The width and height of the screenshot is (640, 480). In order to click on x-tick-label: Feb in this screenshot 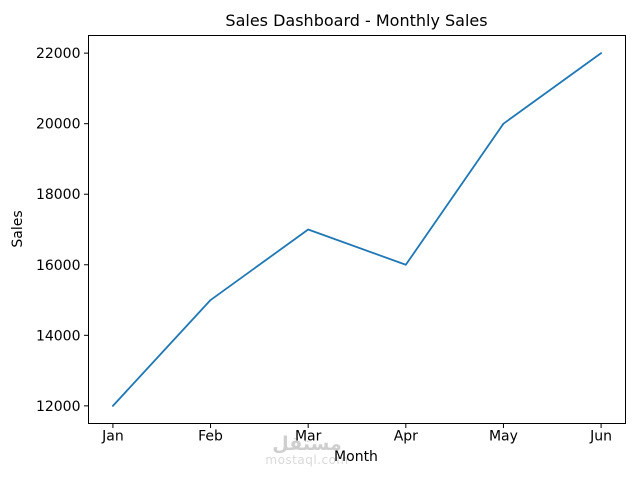, I will do `click(210, 437)`.